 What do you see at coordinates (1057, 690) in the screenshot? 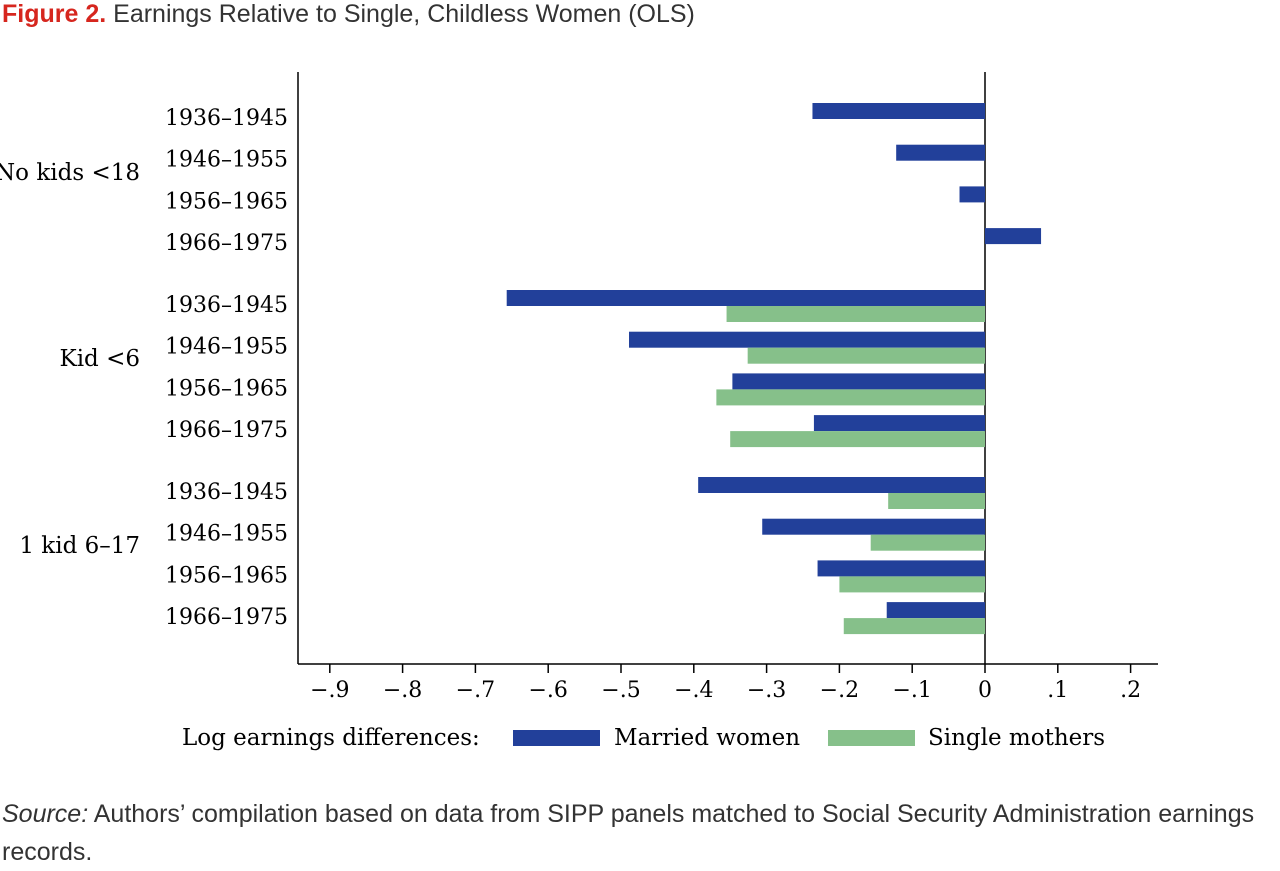
I see `x-tick-label: .1` at bounding box center [1057, 690].